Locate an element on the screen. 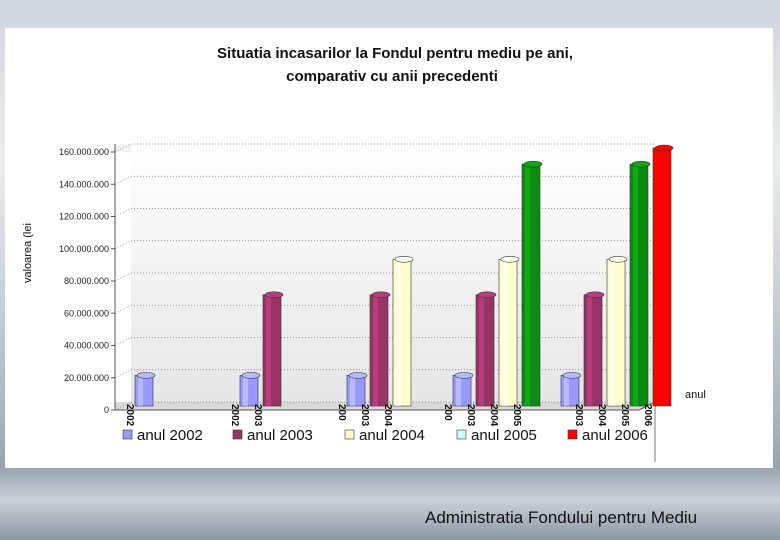 The width and height of the screenshot is (780, 540). legend-label: anul 2006 is located at coordinates (615, 435).